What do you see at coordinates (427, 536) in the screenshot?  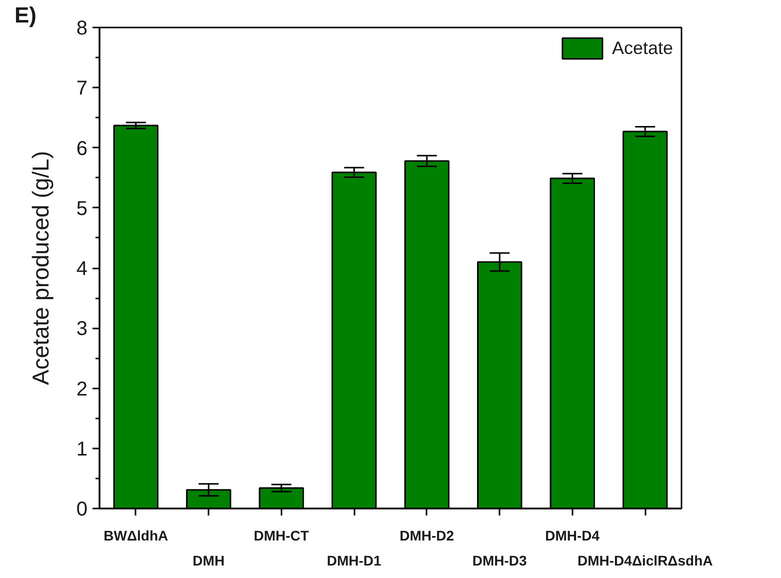 I see `x-tick-label: DMH-D2` at bounding box center [427, 536].